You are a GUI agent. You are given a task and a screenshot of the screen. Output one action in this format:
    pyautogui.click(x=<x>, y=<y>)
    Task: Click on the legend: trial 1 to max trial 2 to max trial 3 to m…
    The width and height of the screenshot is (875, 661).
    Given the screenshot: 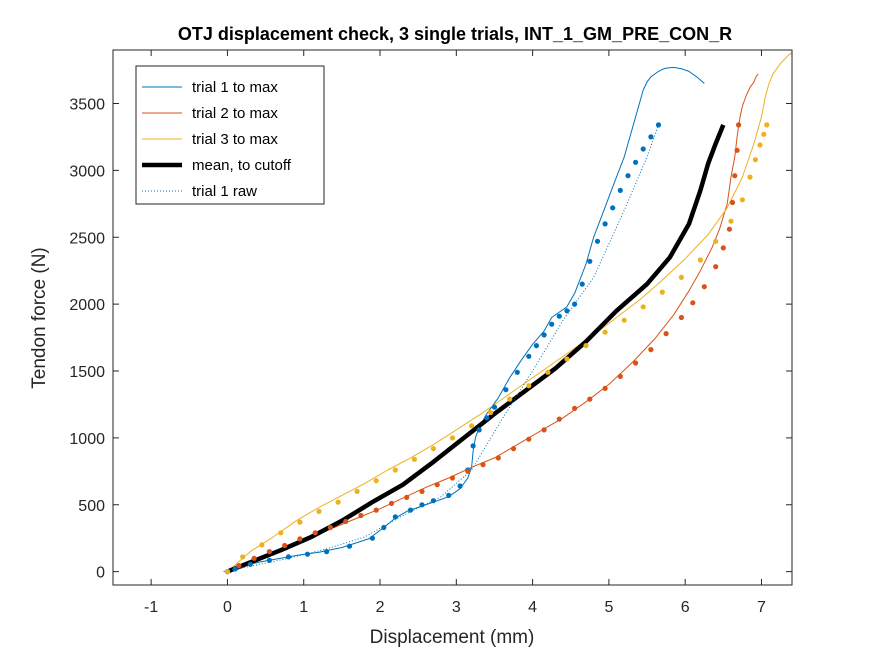 What is the action you would take?
    pyautogui.click(x=230, y=135)
    